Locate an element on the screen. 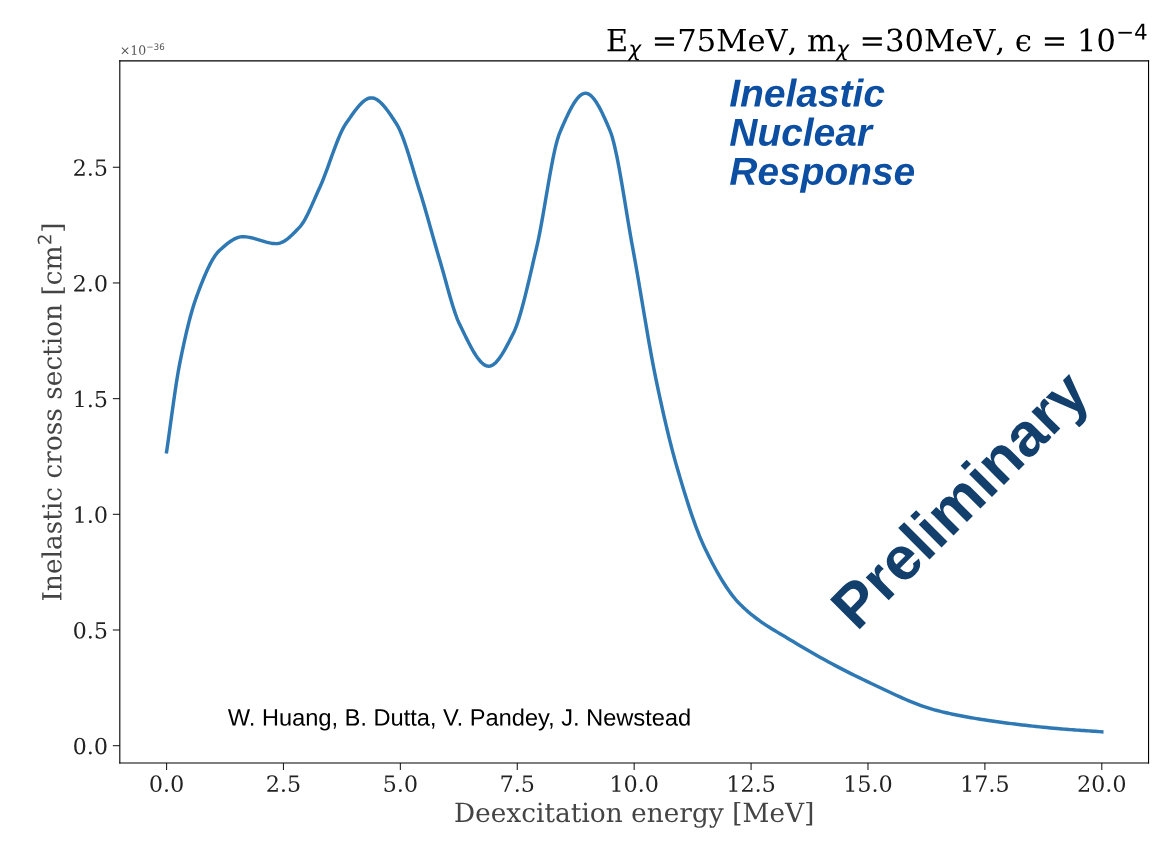 This screenshot has width=1152, height=845. chart-title: E$_{χ}$ =75MeV, m$_{χ}$ =30MeV, ϵ = 10$^{−4}$ is located at coordinates (877, 42).